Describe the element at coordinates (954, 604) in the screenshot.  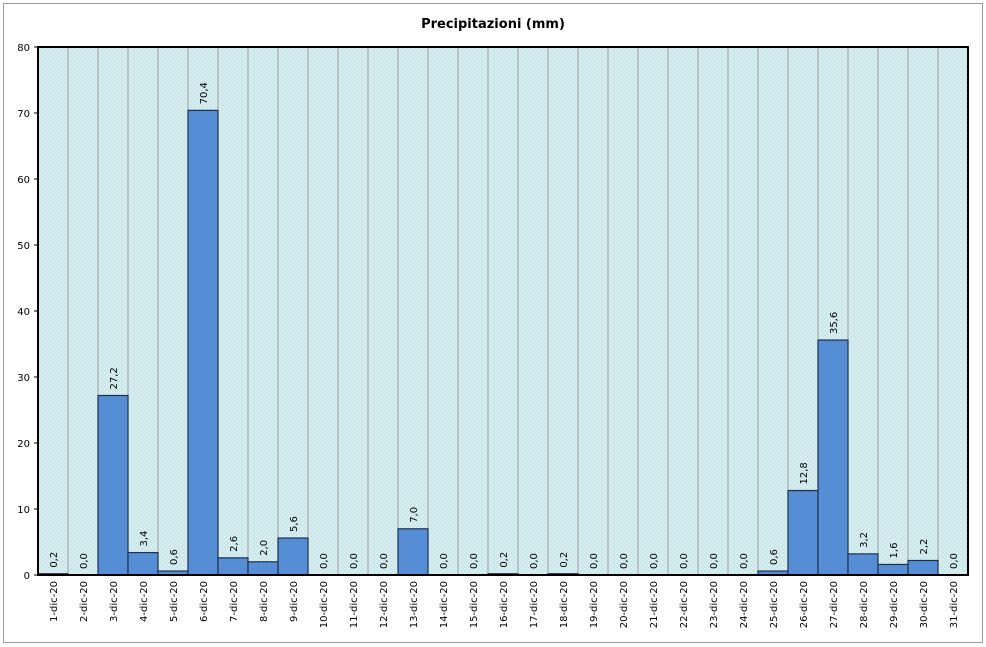
I see `x-tick-label: 31-dic-20` at that location.